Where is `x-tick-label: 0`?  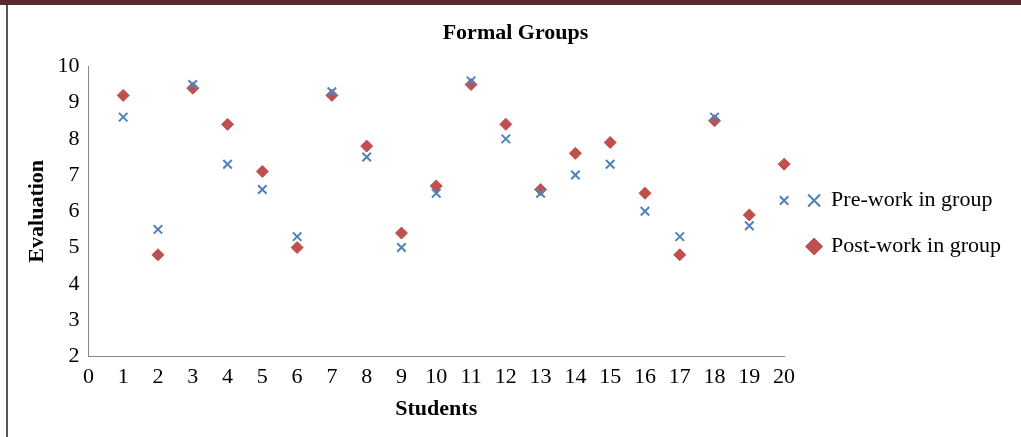
x-tick-label: 0 is located at coordinates (88, 376).